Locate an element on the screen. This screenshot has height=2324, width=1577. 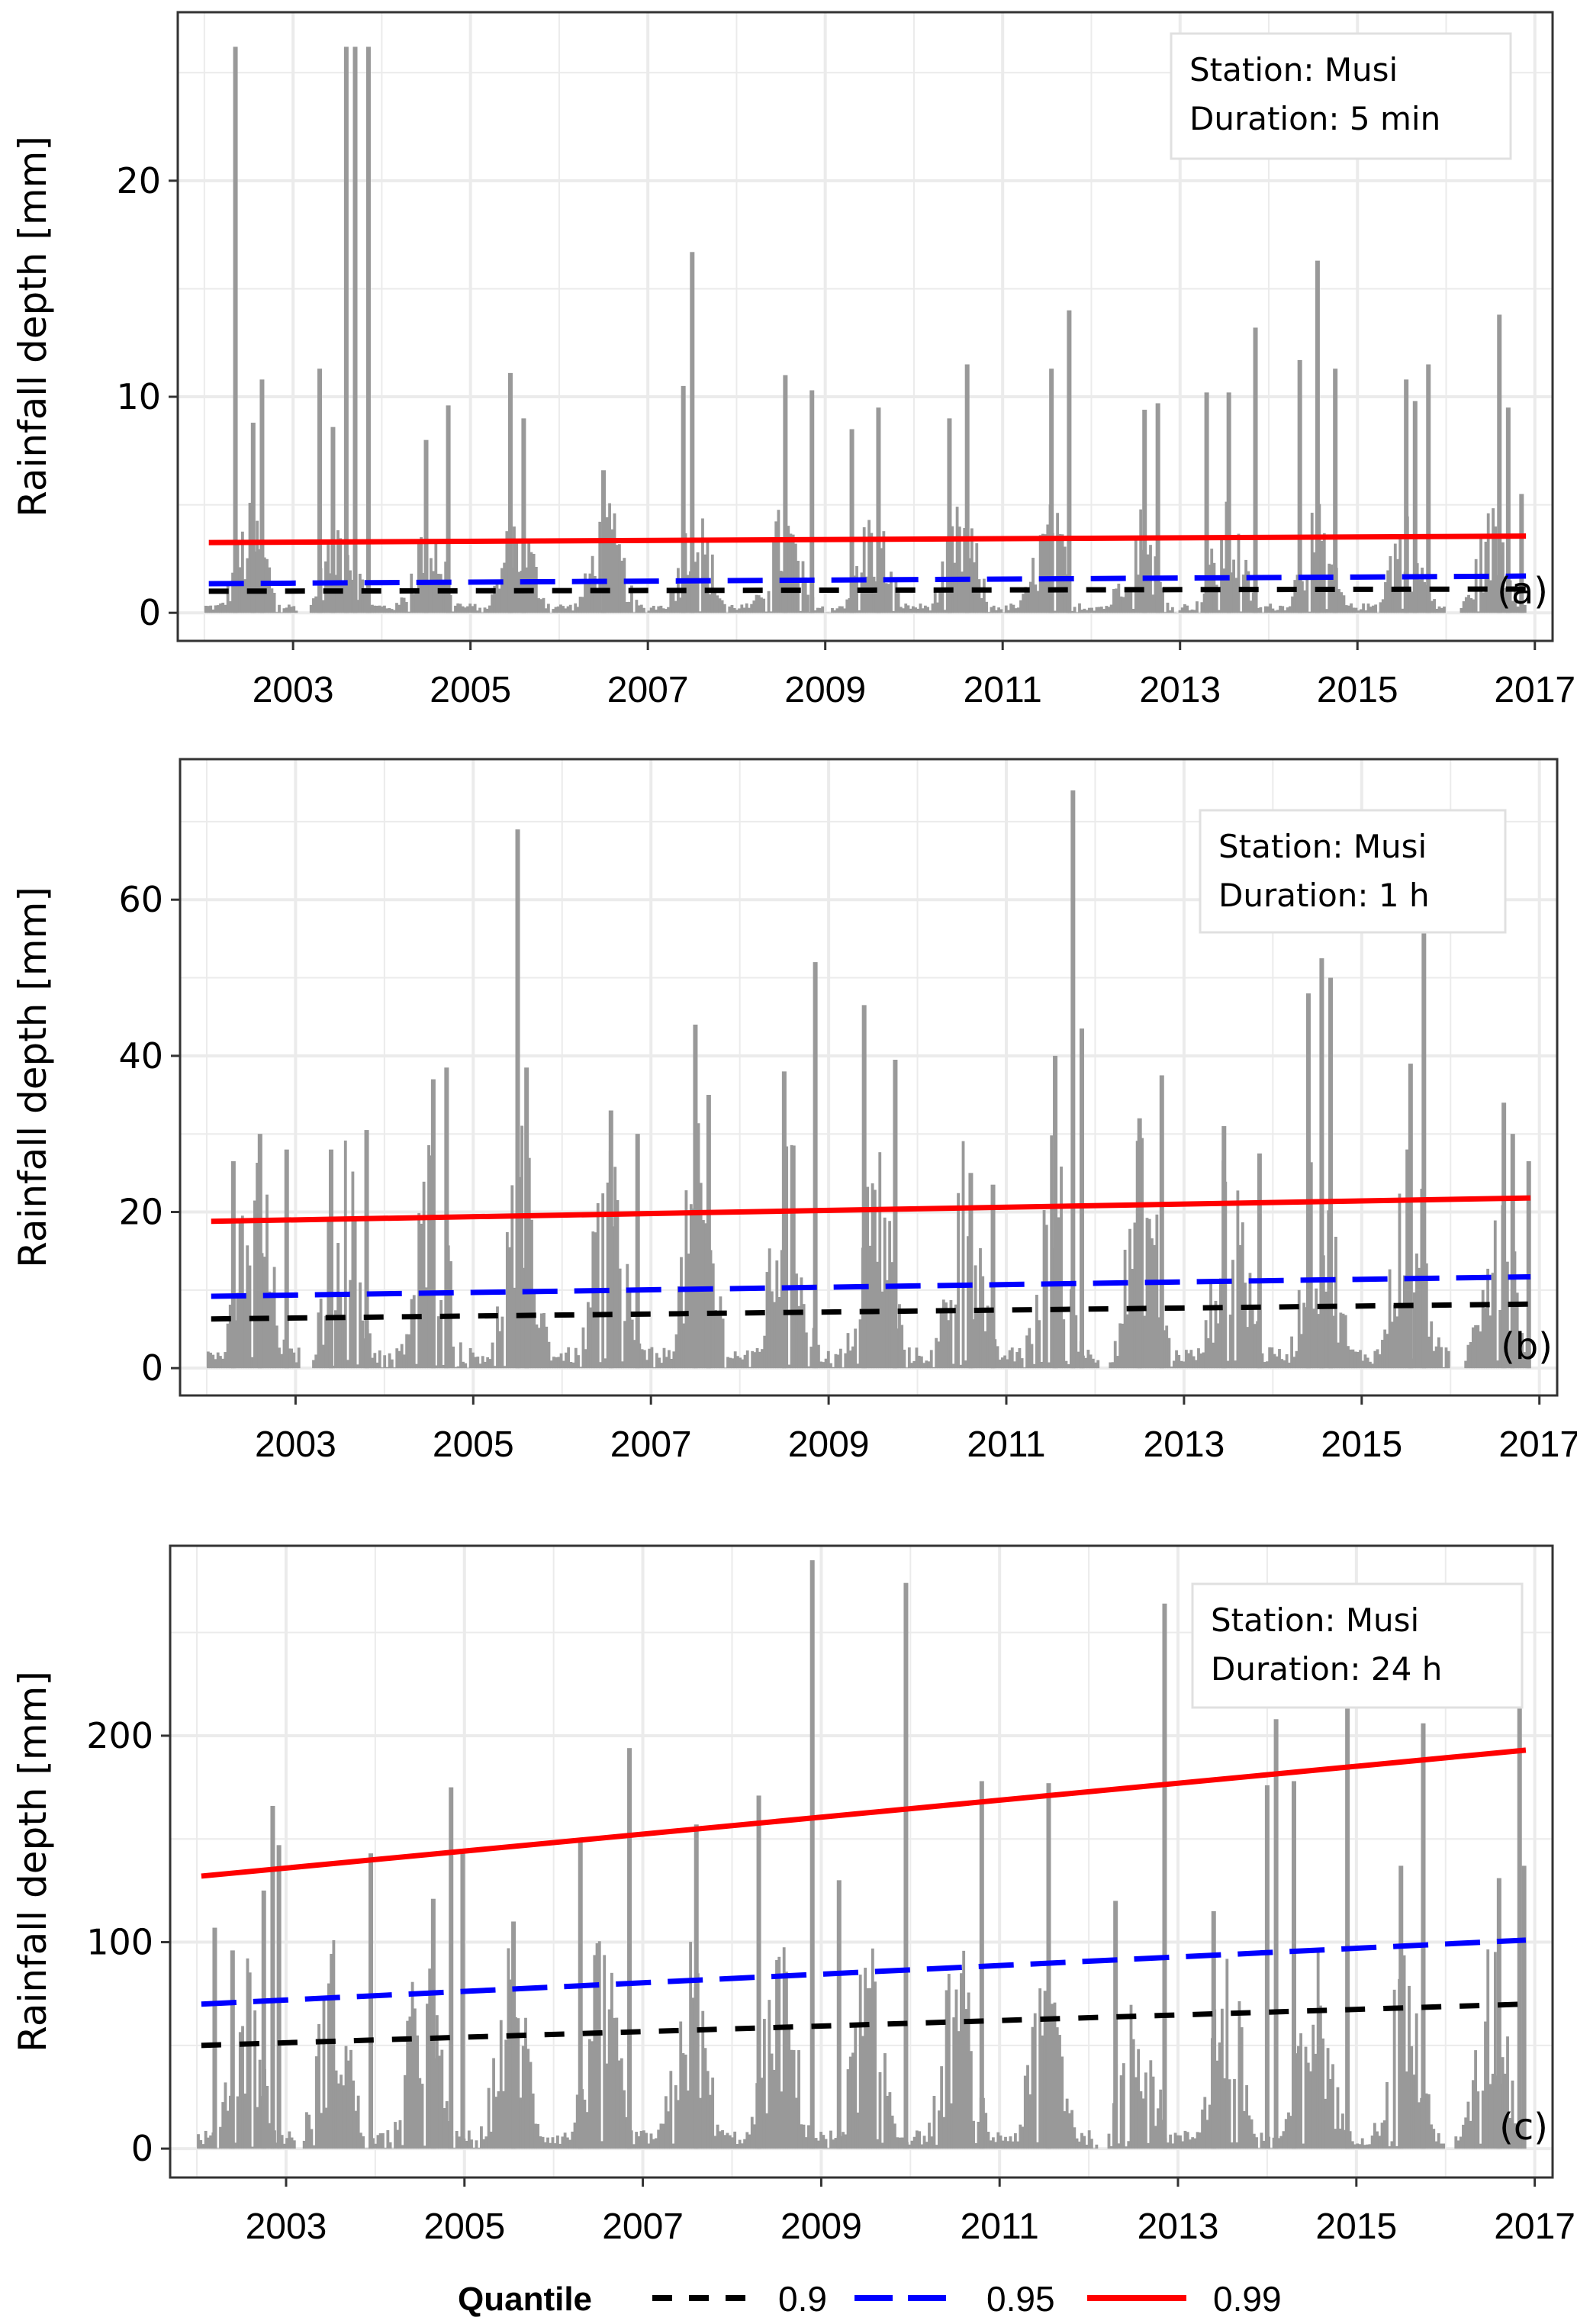
quantile-line-0.95 is located at coordinates (864, 1972).